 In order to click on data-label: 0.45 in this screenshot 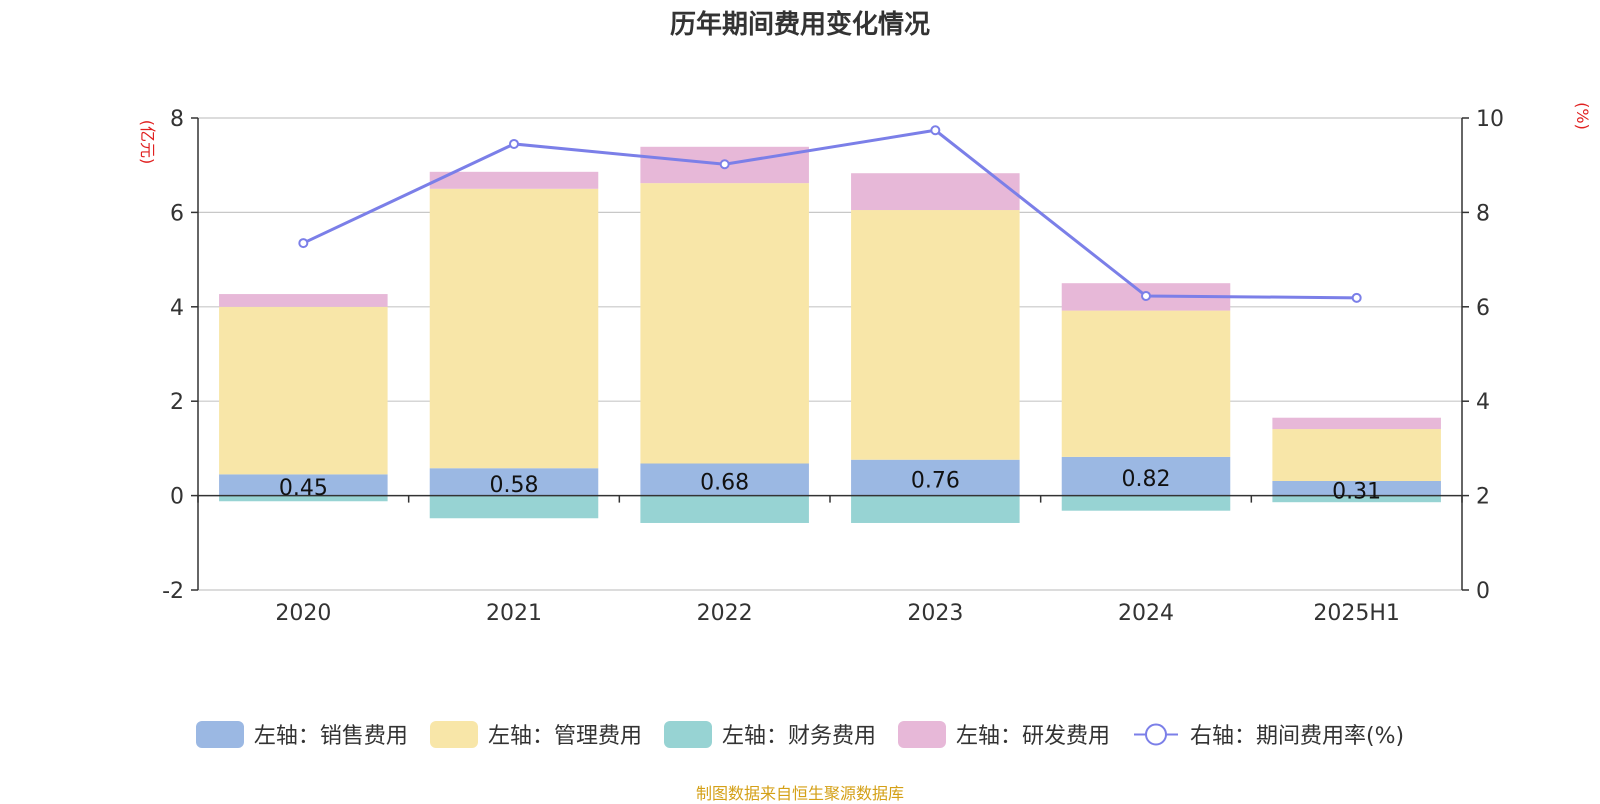, I will do `click(303, 488)`.